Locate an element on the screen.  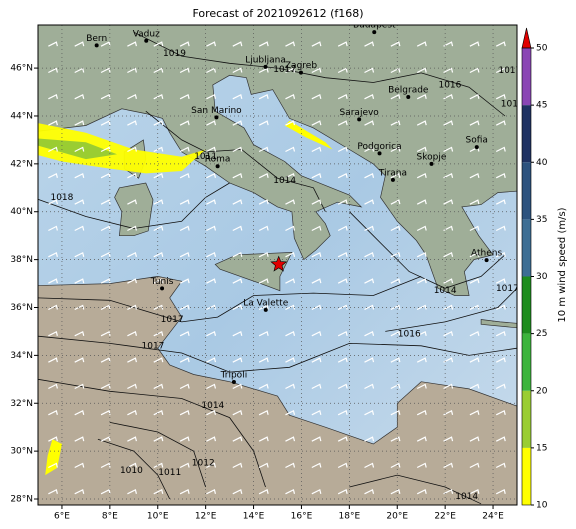
colorbar-tick-label: 50 is located at coordinates (542, 49).